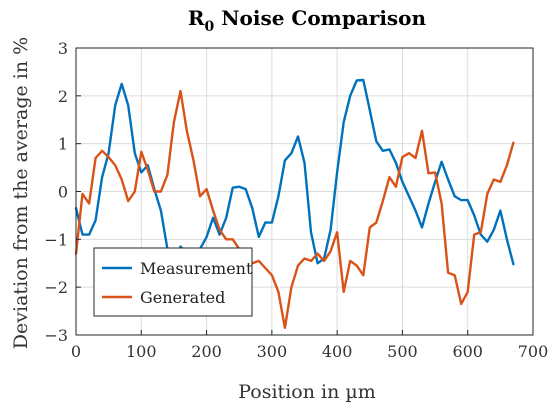 The image size is (550, 414). Describe the element at coordinates (402, 351) in the screenshot. I see `x-tick-label: 500` at that location.